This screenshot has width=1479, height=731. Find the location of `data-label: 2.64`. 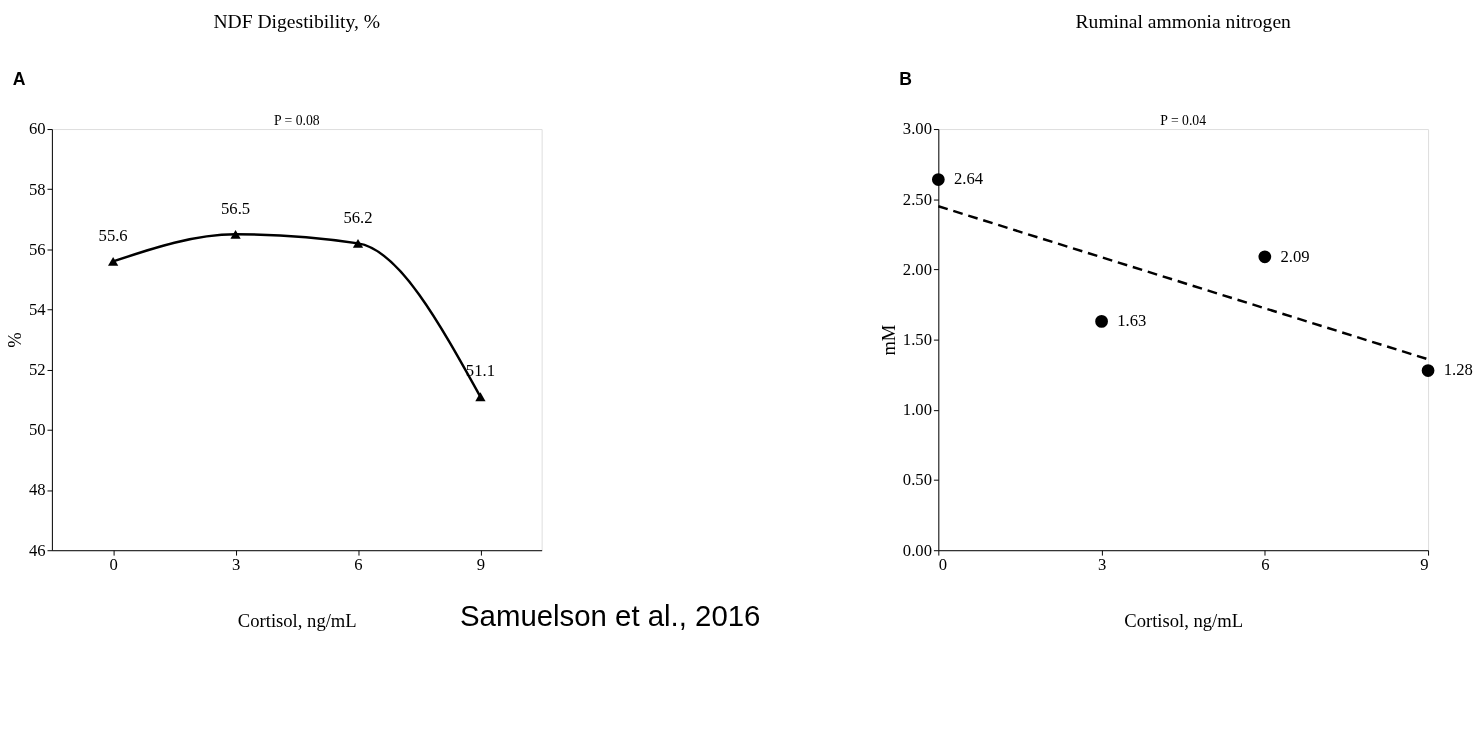

data-label: 2.64 is located at coordinates (969, 179).